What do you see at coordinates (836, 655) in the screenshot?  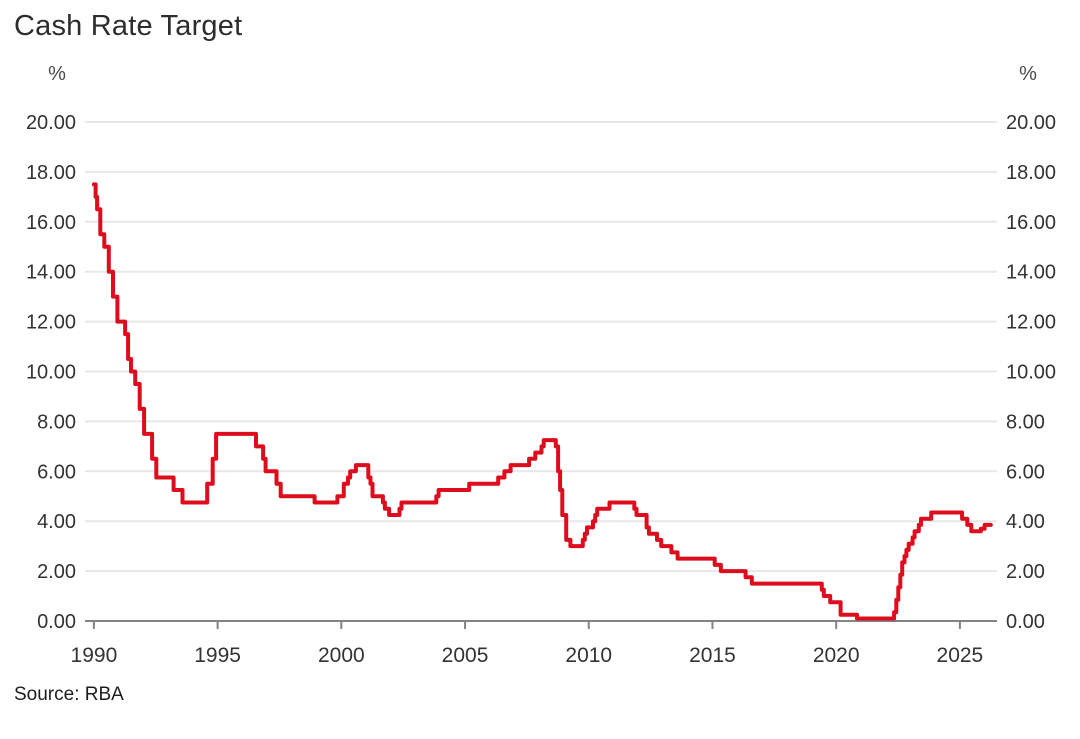 I see `x-axis-tick-label: 2020` at bounding box center [836, 655].